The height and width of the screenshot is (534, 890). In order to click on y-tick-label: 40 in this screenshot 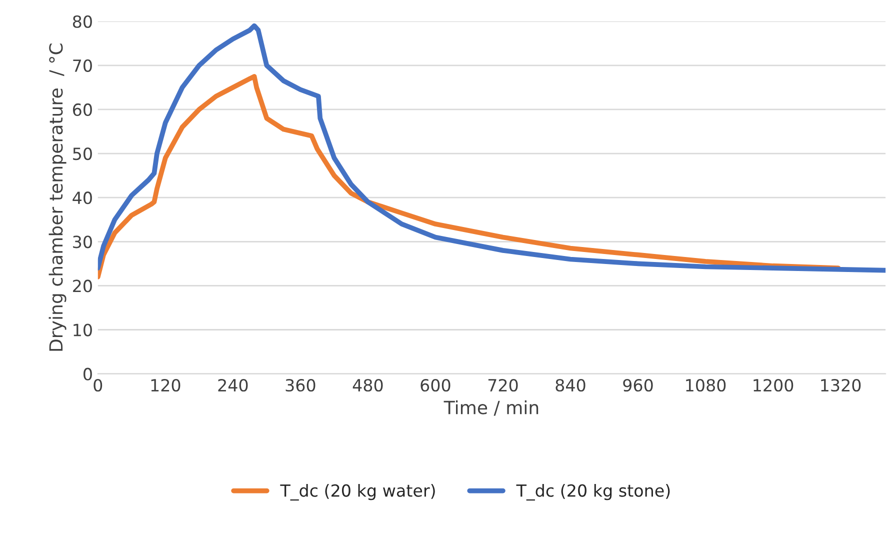, I will do `click(82, 198)`.